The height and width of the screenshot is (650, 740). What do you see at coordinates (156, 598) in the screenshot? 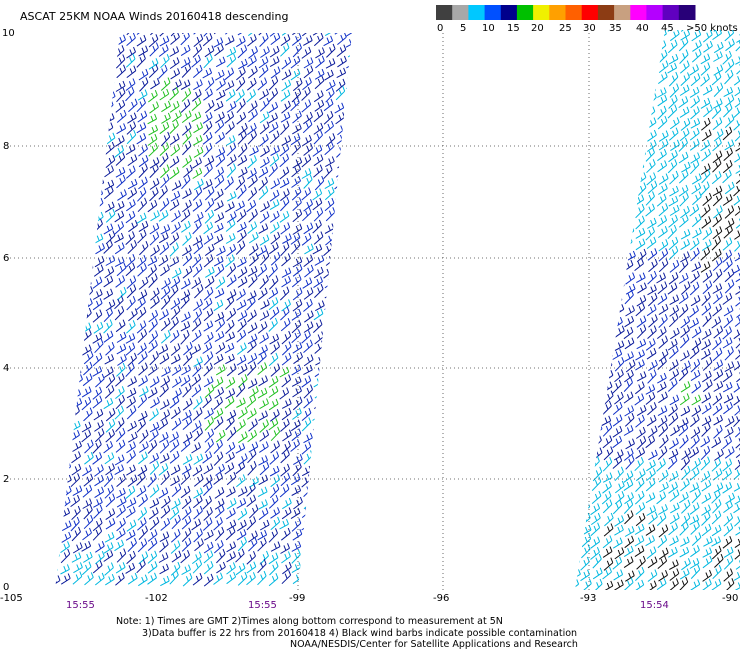
I see `lon-label: -102` at bounding box center [156, 598].